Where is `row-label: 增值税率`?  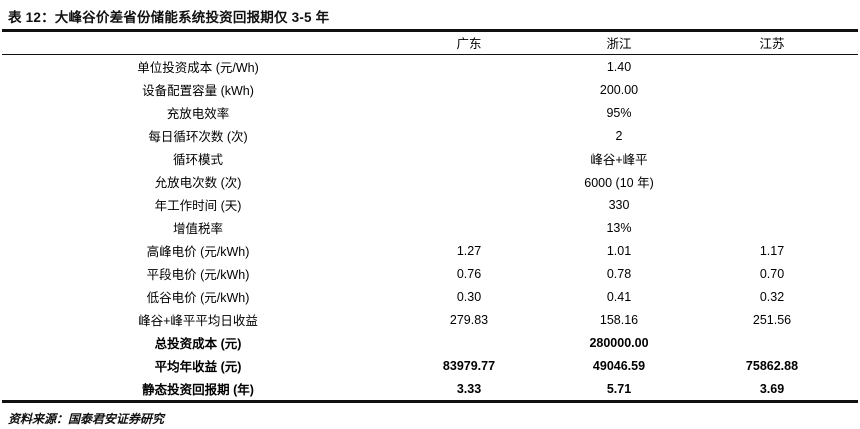
row-label: 增值税率 is located at coordinates (197, 229).